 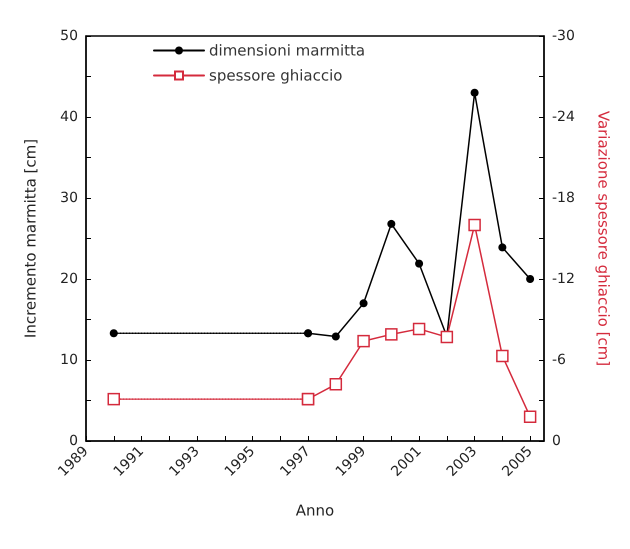 I want to click on y-tick-label: 20, so click(x=69, y=279).